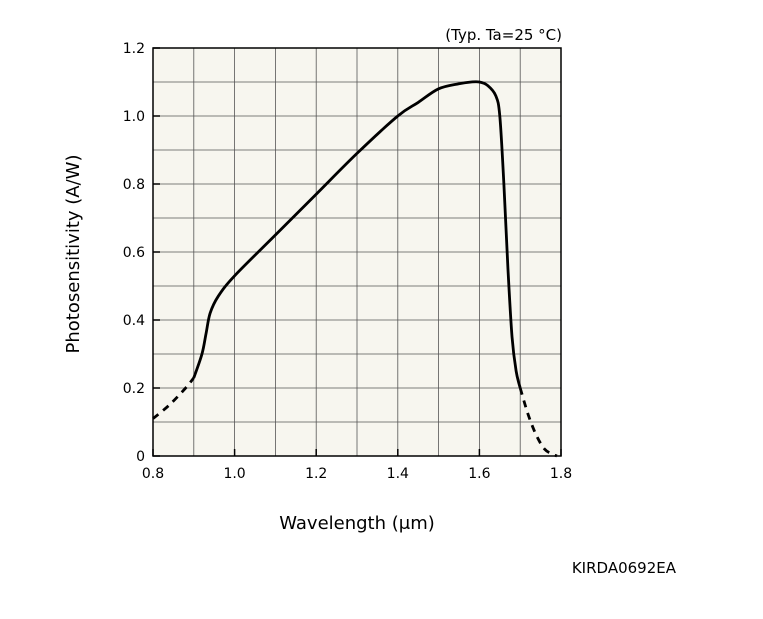 This screenshot has width=763, height=619. What do you see at coordinates (234, 474) in the screenshot?
I see `x-tick-label: 1.0` at bounding box center [234, 474].